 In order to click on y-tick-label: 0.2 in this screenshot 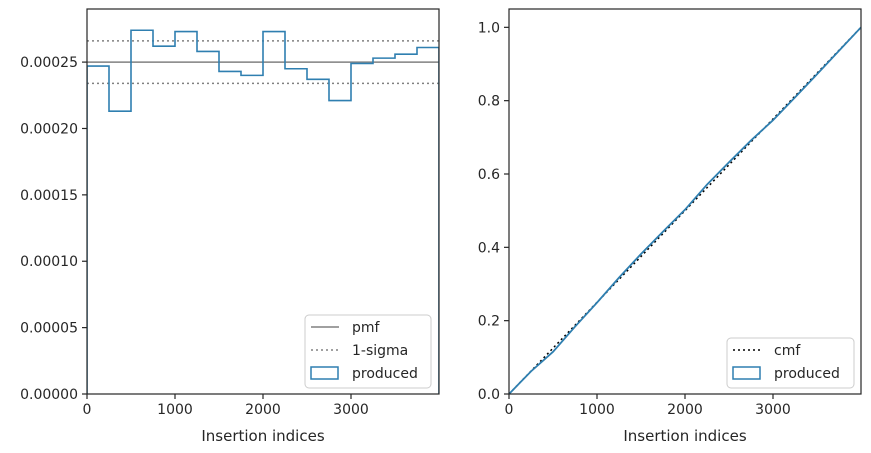, I will do `click(489, 322)`.